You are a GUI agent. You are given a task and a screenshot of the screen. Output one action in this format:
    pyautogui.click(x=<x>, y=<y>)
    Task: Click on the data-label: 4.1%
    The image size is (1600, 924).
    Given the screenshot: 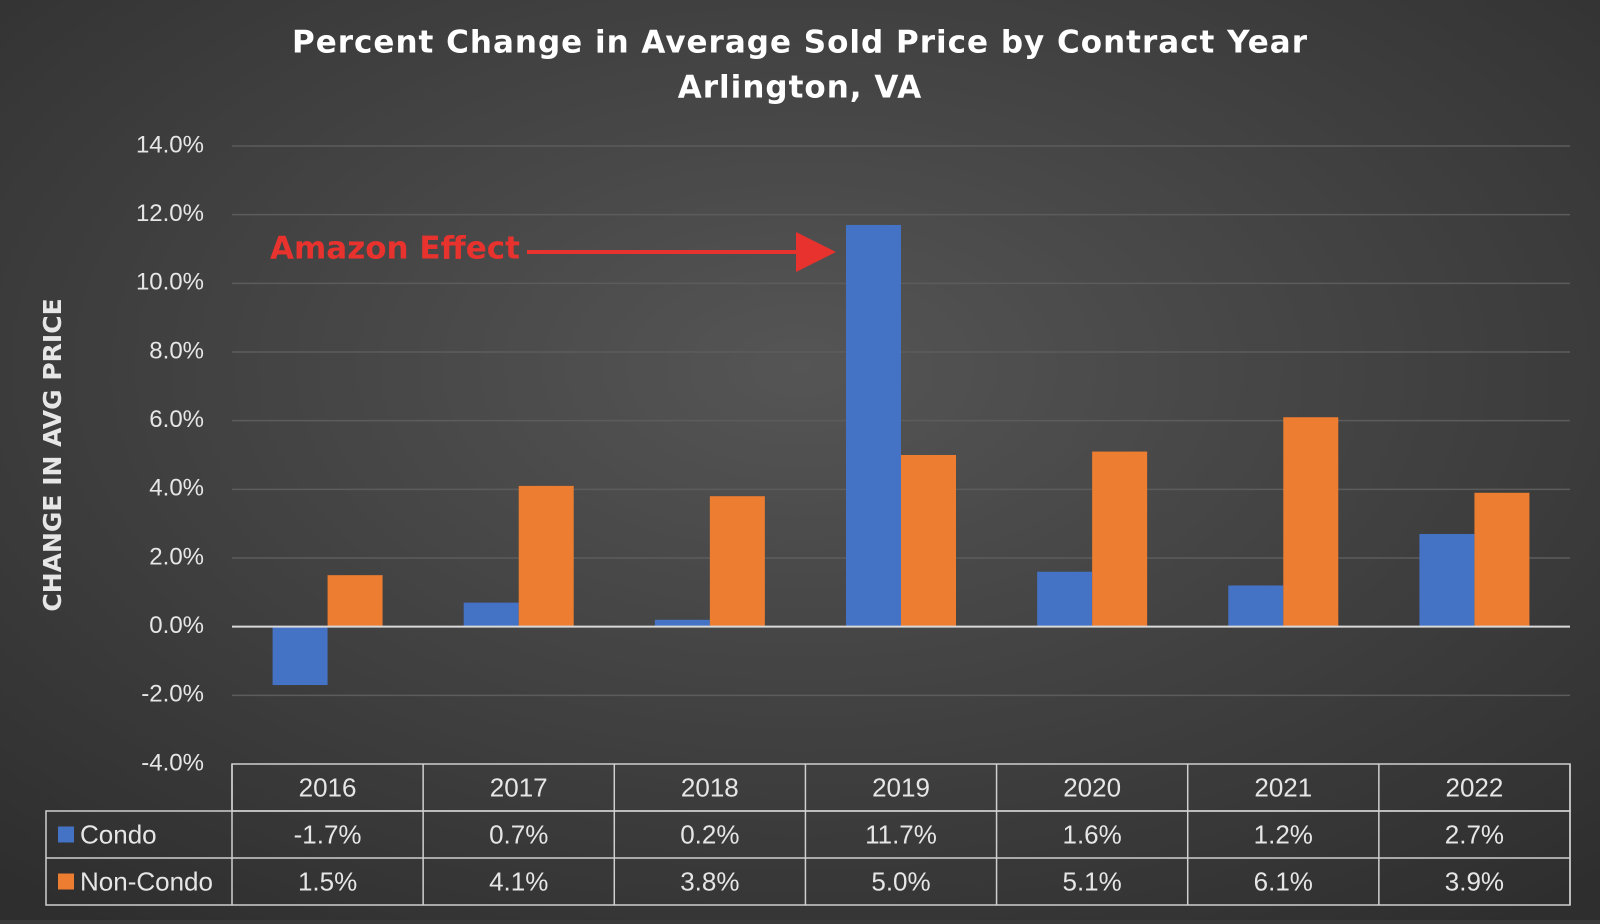 What is the action you would take?
    pyautogui.click(x=518, y=881)
    